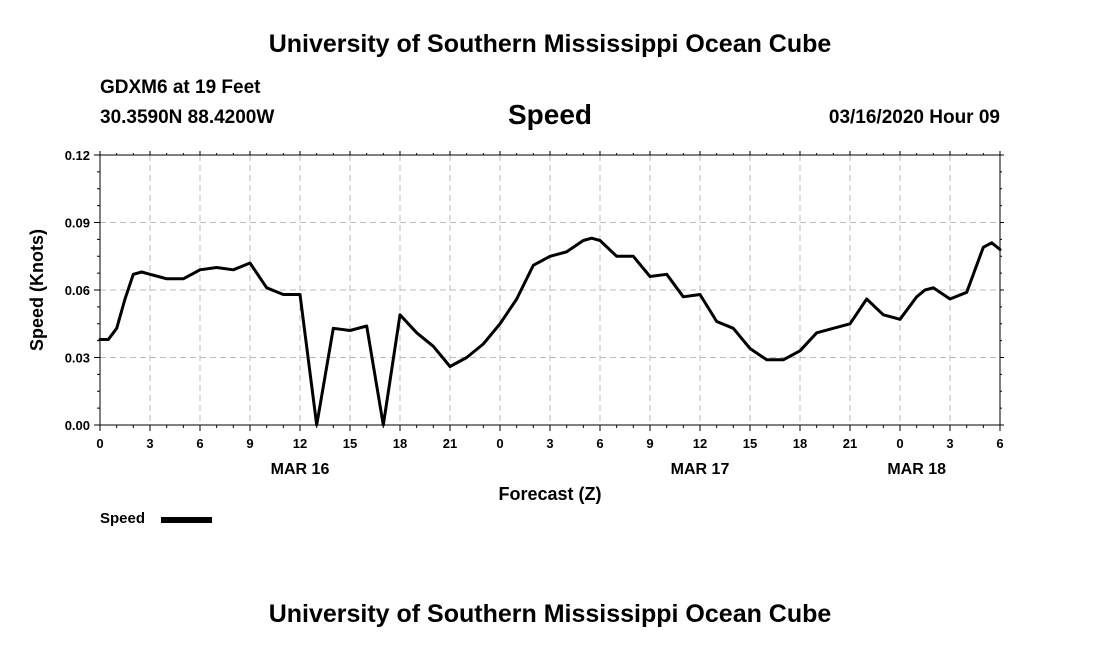  Describe the element at coordinates (916, 469) in the screenshot. I see `date-label: MAR 18` at that location.